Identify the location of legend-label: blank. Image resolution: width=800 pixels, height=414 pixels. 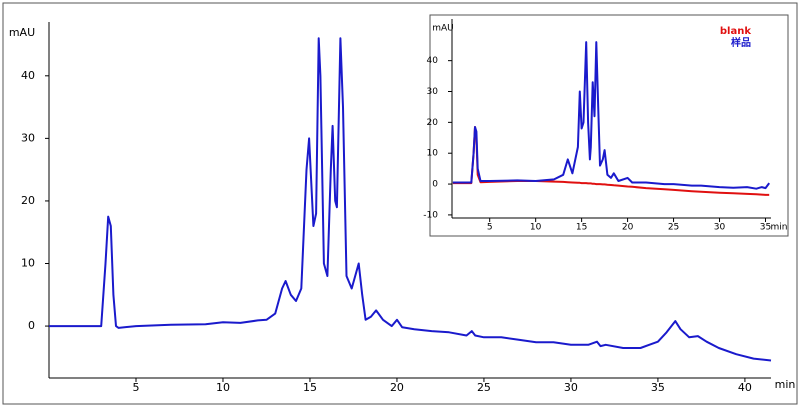
(735, 31).